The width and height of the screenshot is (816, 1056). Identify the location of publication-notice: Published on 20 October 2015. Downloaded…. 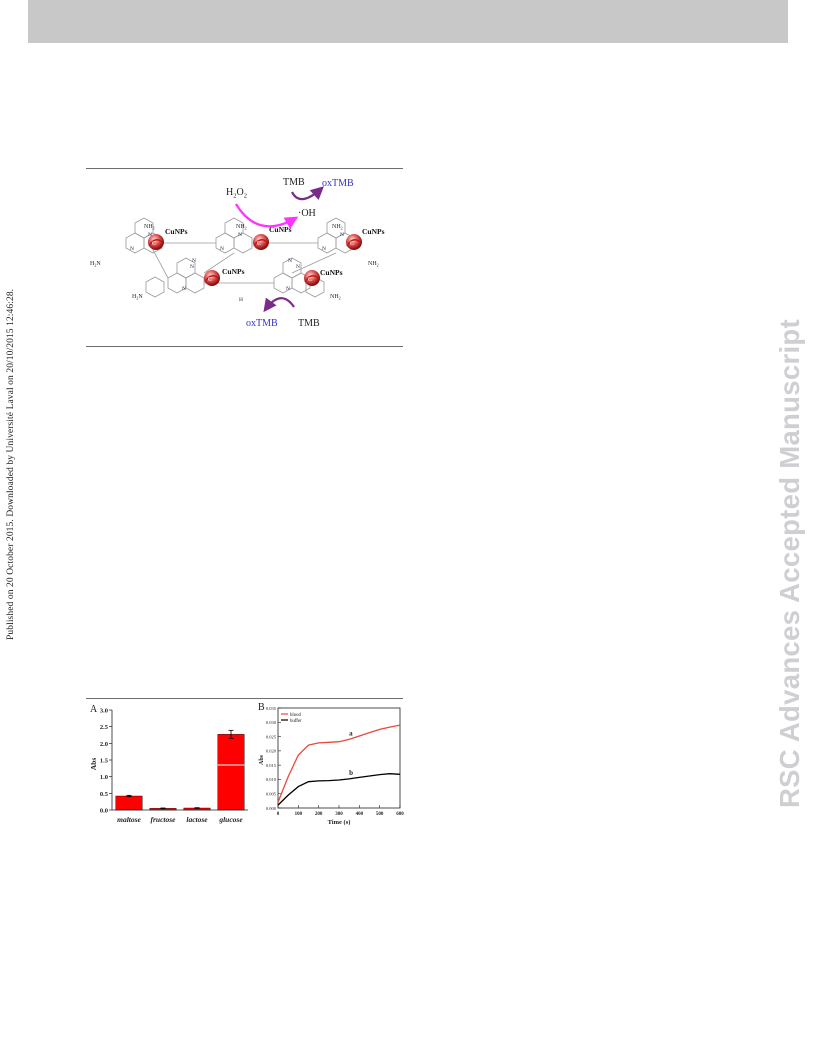
(11, 464).